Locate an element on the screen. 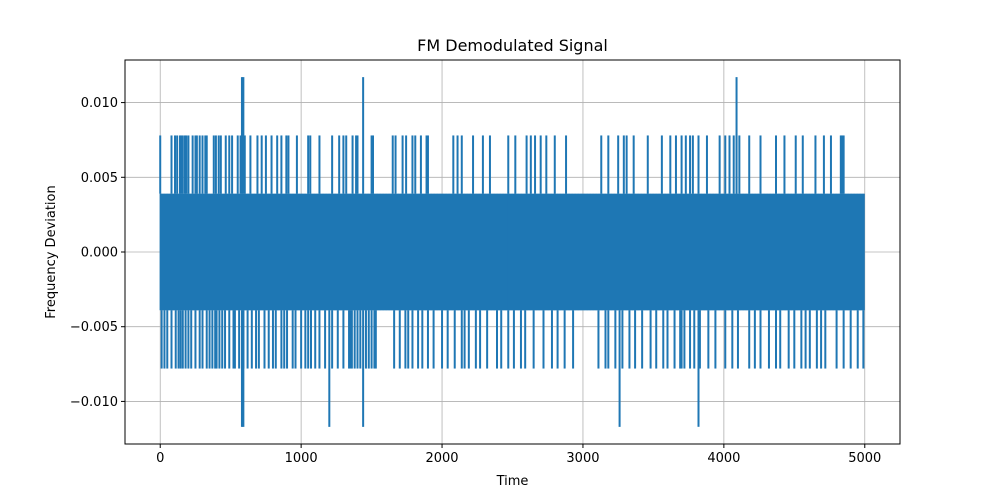 This screenshot has width=1000, height=500. x-tick-label: 2000 is located at coordinates (441, 458).